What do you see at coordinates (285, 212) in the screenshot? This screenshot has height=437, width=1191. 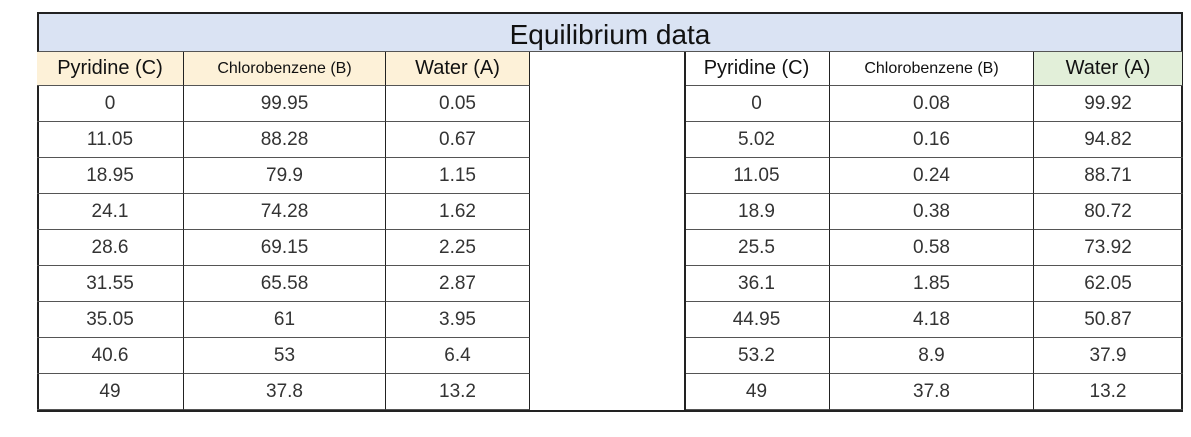 I see `table-cell: 74.28` at bounding box center [285, 212].